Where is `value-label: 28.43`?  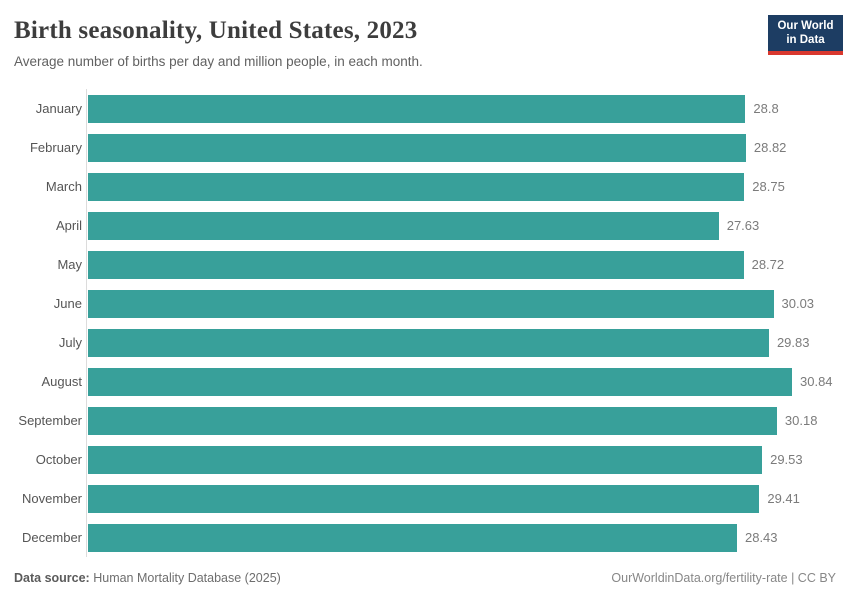
value-label: 28.43 is located at coordinates (761, 537).